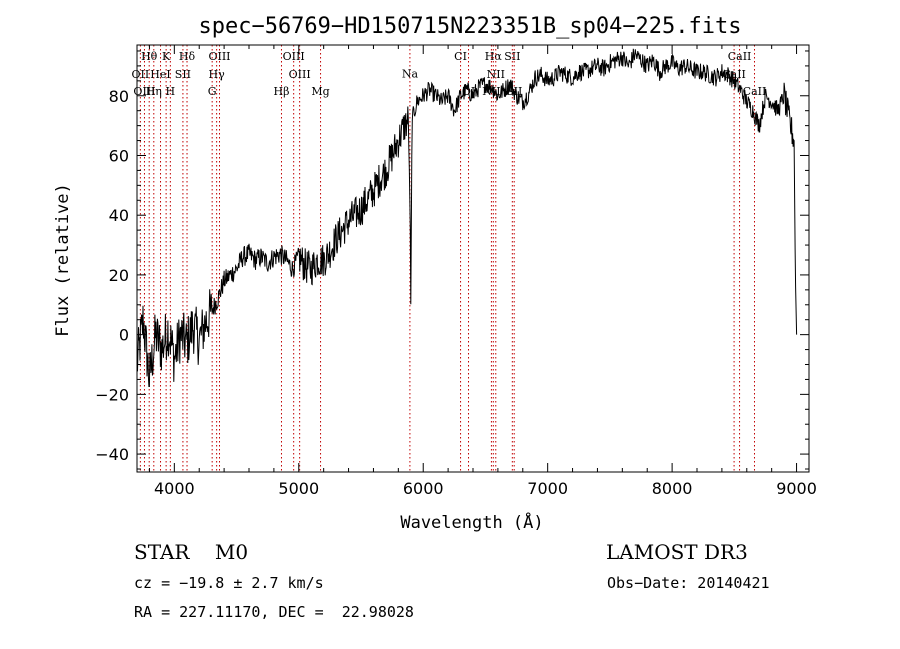  I want to click on y-tick-label: 20, so click(119, 275).